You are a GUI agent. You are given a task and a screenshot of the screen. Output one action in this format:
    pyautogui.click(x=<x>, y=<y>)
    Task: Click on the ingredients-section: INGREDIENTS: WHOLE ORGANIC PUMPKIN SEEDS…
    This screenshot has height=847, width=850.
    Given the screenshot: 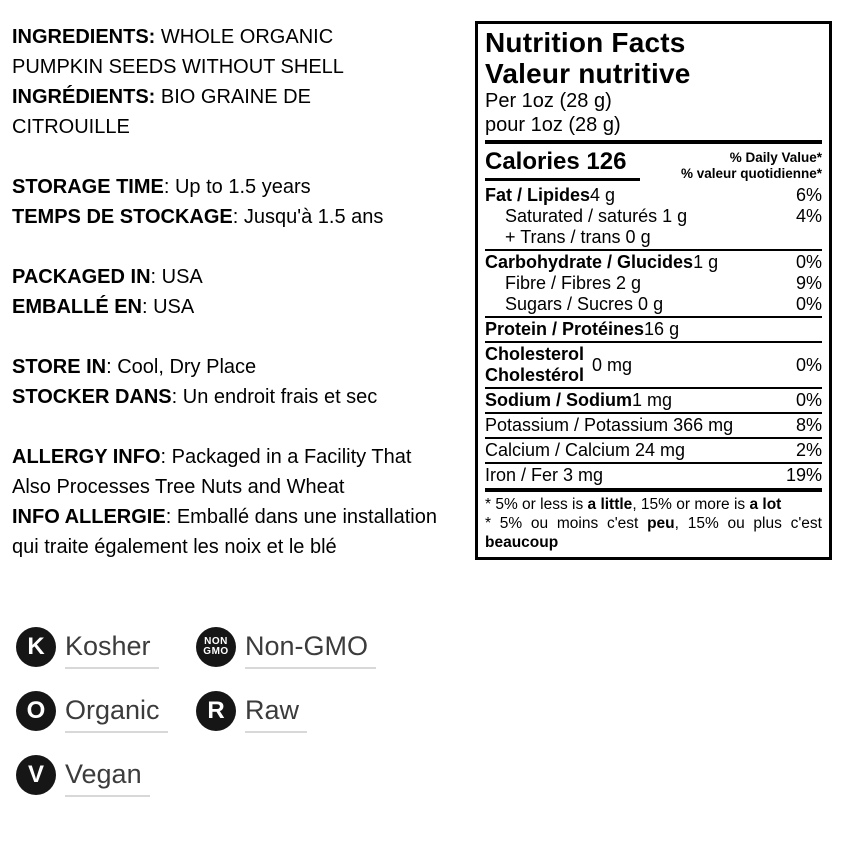 What is the action you would take?
    pyautogui.click(x=238, y=82)
    